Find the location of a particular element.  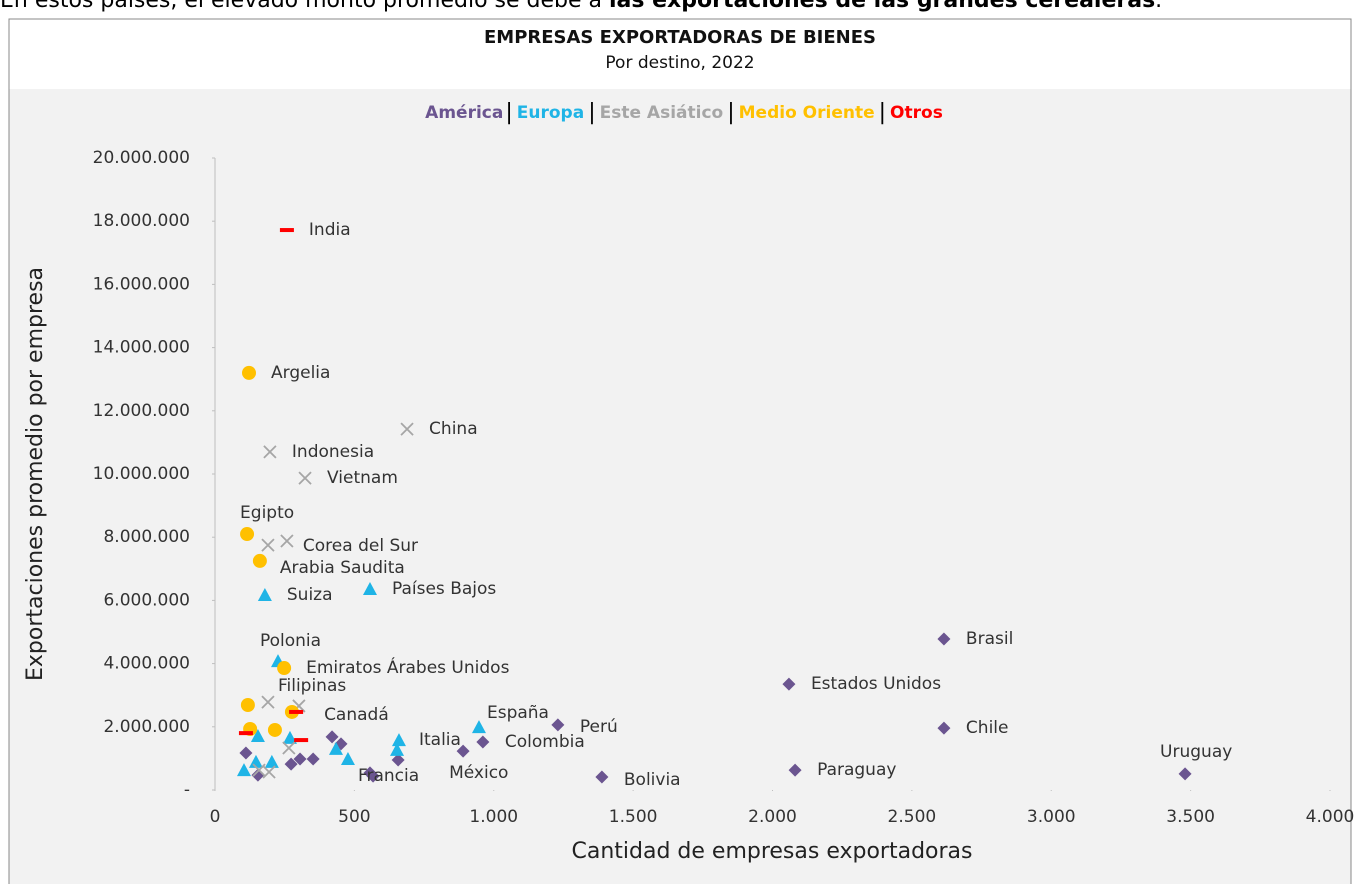

intro-end: . is located at coordinates (1159, 6).